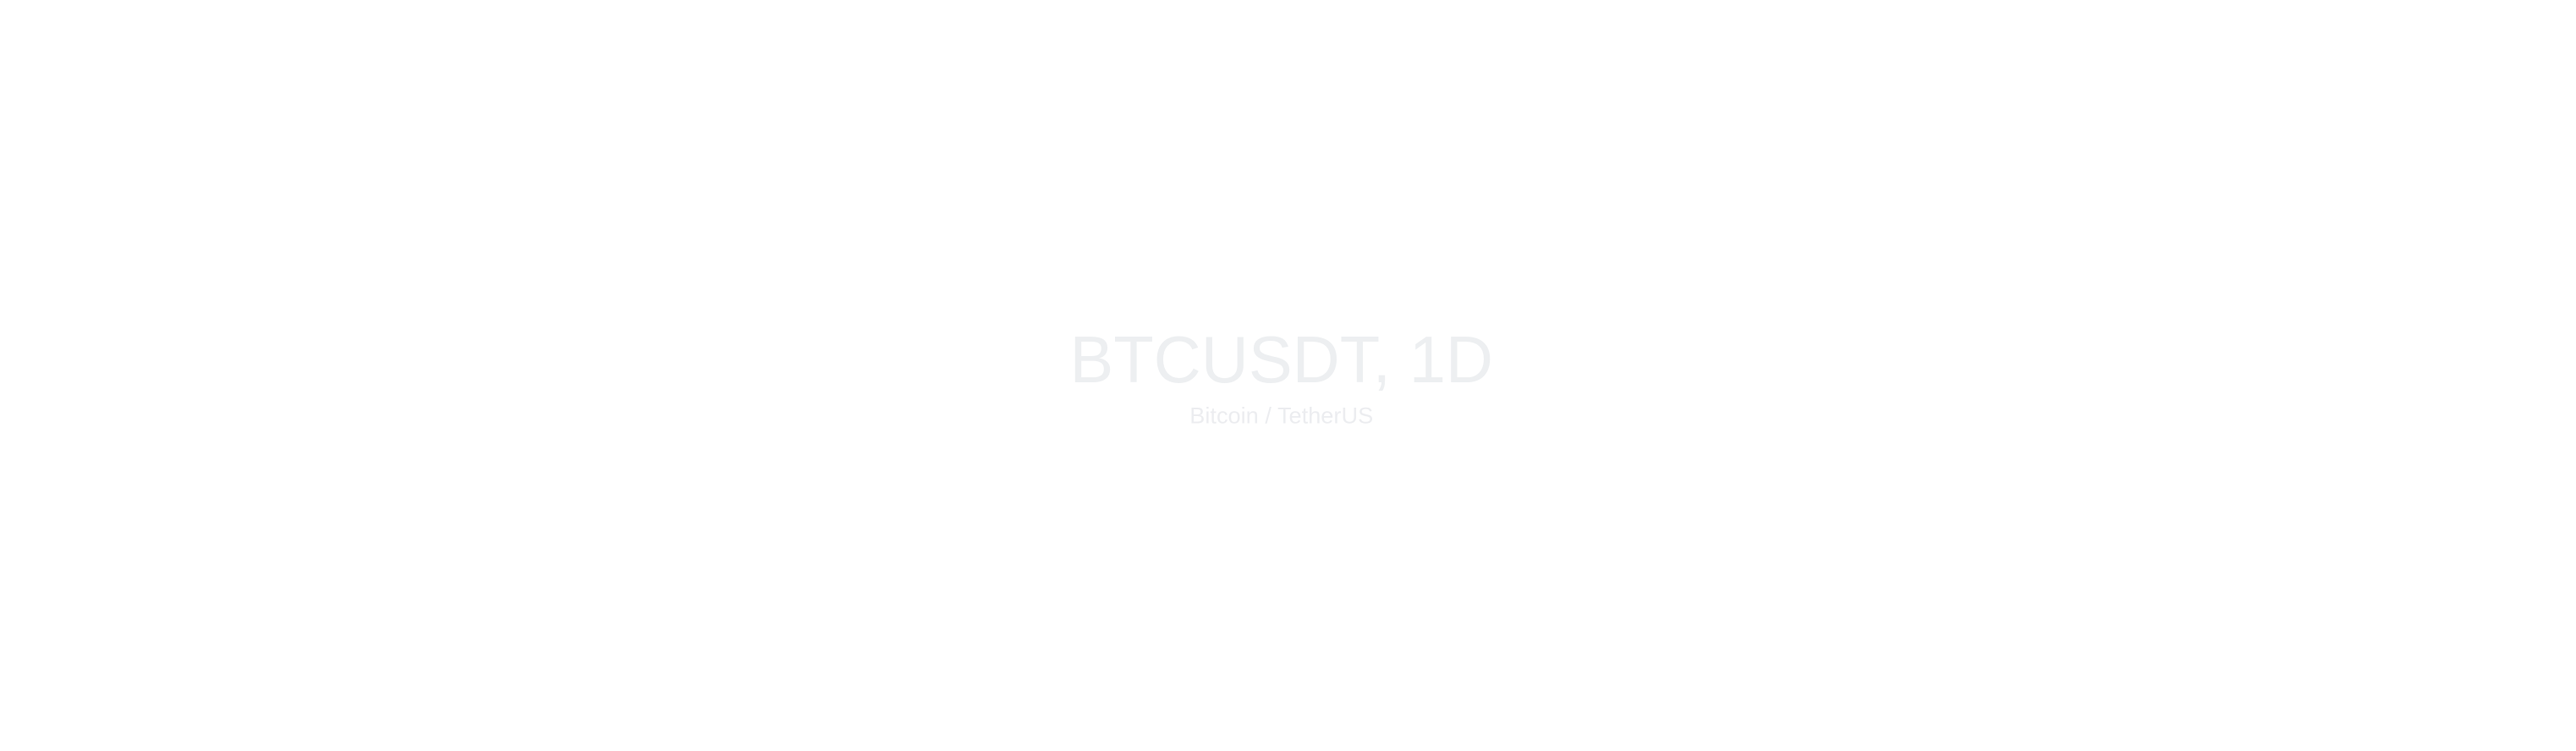 This screenshot has height=751, width=2576. Describe the element at coordinates (1281, 360) in the screenshot. I see `watermark: BTCUSDT, 1D` at that location.